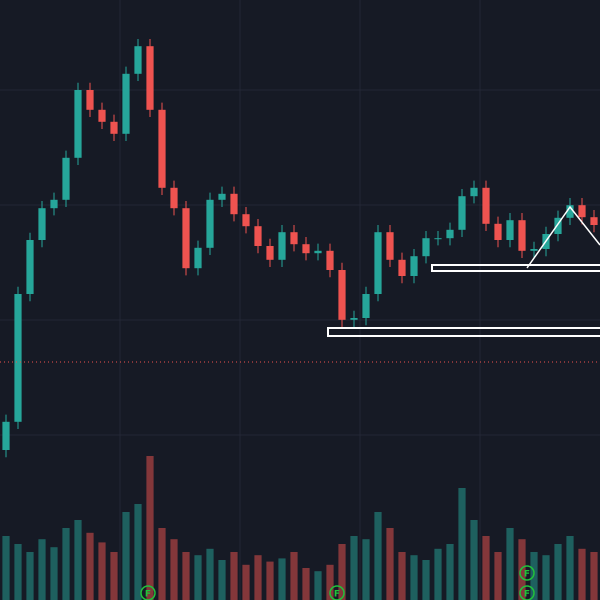 The width and height of the screenshot is (600, 600). Describe the element at coordinates (563, 237) in the screenshot. I see `pattern-line` at that location.